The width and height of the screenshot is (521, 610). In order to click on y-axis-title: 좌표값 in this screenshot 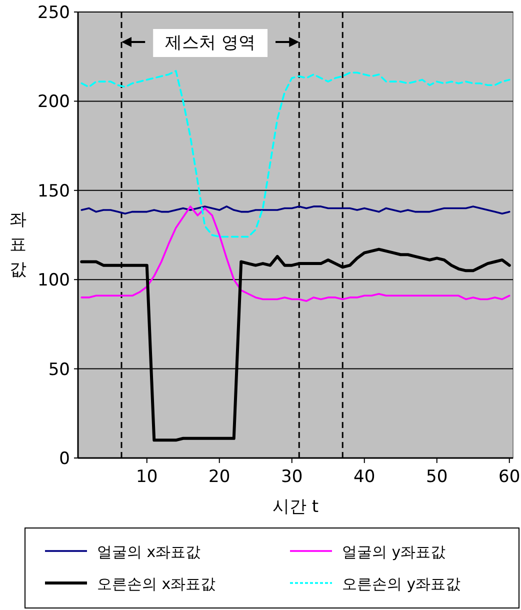, I will do `click(18, 245)`.